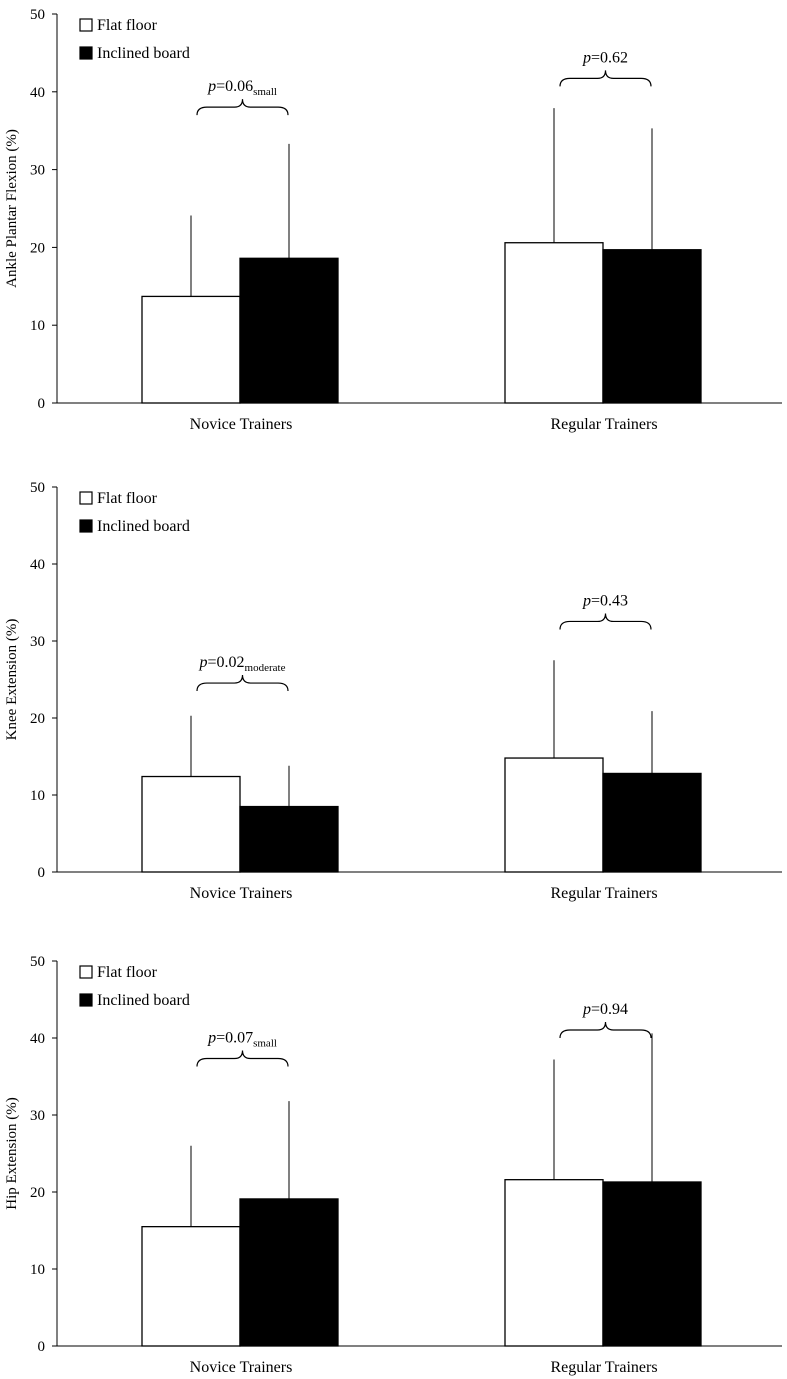 Image resolution: width=787 pixels, height=1379 pixels. What do you see at coordinates (605, 1009) in the screenshot?
I see `p-value-label: p=0.94` at bounding box center [605, 1009].